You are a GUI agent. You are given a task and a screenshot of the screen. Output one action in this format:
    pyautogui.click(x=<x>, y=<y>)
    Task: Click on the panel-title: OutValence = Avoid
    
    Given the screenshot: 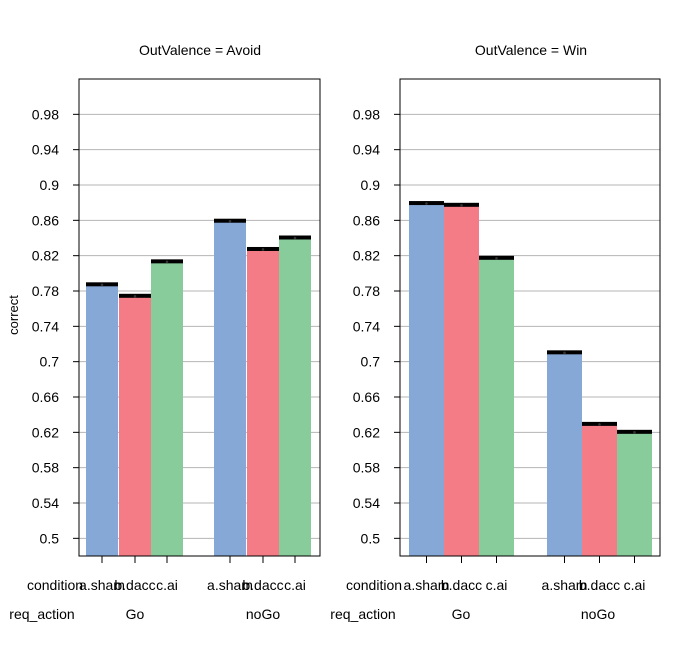 What is the action you would take?
    pyautogui.click(x=200, y=50)
    